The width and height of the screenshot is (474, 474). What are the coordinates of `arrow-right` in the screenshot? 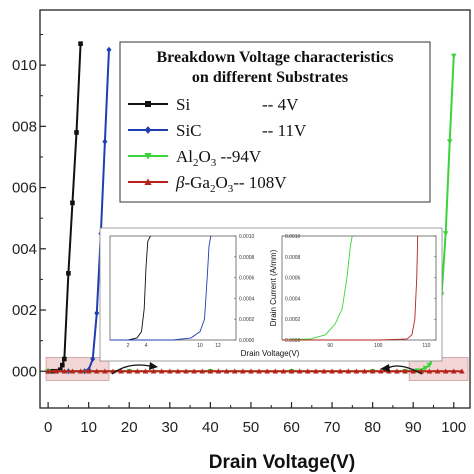 It's located at (405, 370).